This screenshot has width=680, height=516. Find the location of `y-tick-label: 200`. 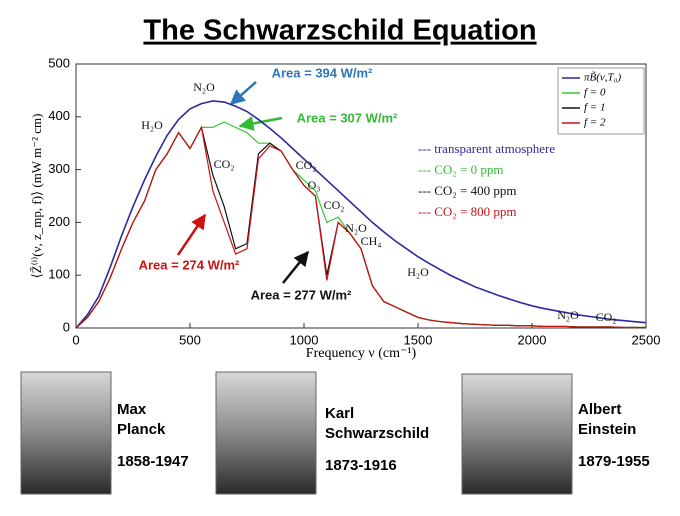

y-tick-label: 200 is located at coordinates (59, 221).